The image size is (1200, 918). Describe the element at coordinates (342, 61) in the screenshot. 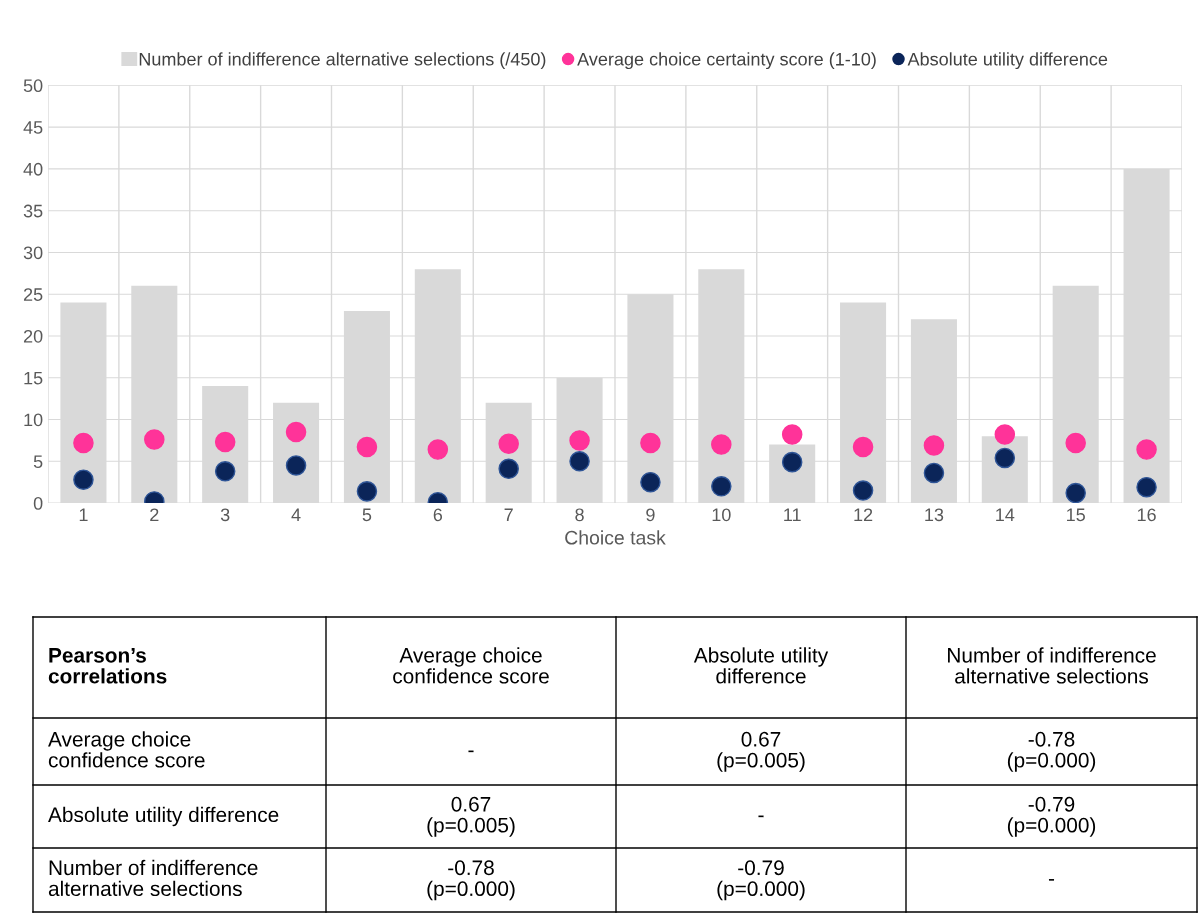

I see `legend-label: Number of indifference alternative selections (/450)` at that location.